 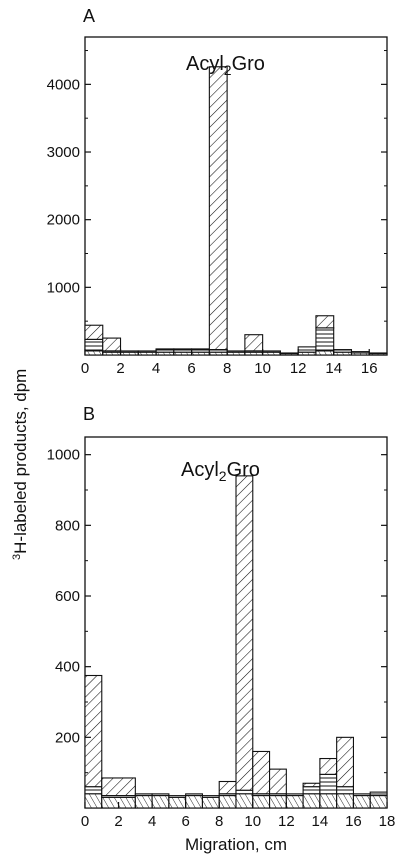 I want to click on panel-a-x-tick-label-0: 0, so click(x=85, y=368).